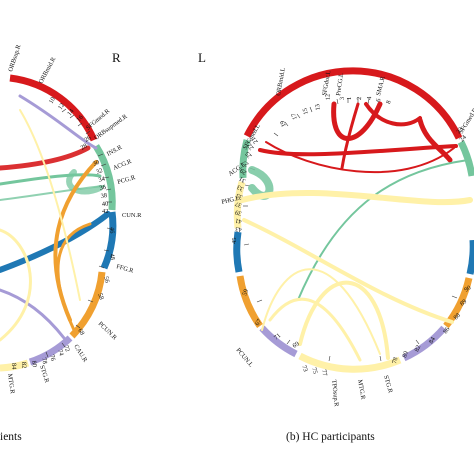  I want to click on tick-label: 26, so click(87, 138).